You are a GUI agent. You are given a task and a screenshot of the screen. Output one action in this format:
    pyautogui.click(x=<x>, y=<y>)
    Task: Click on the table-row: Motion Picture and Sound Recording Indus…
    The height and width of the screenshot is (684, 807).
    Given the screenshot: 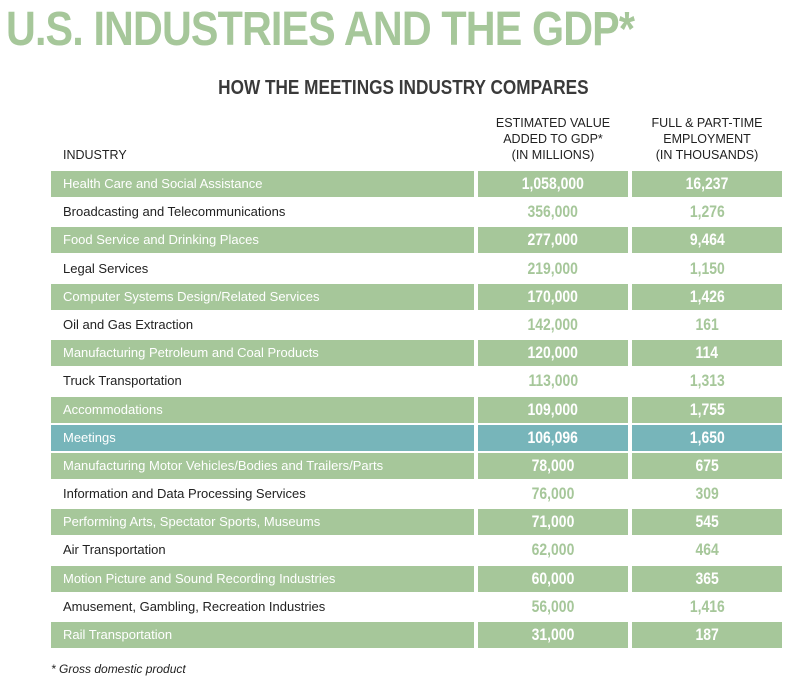 What is the action you would take?
    pyautogui.click(x=416, y=578)
    